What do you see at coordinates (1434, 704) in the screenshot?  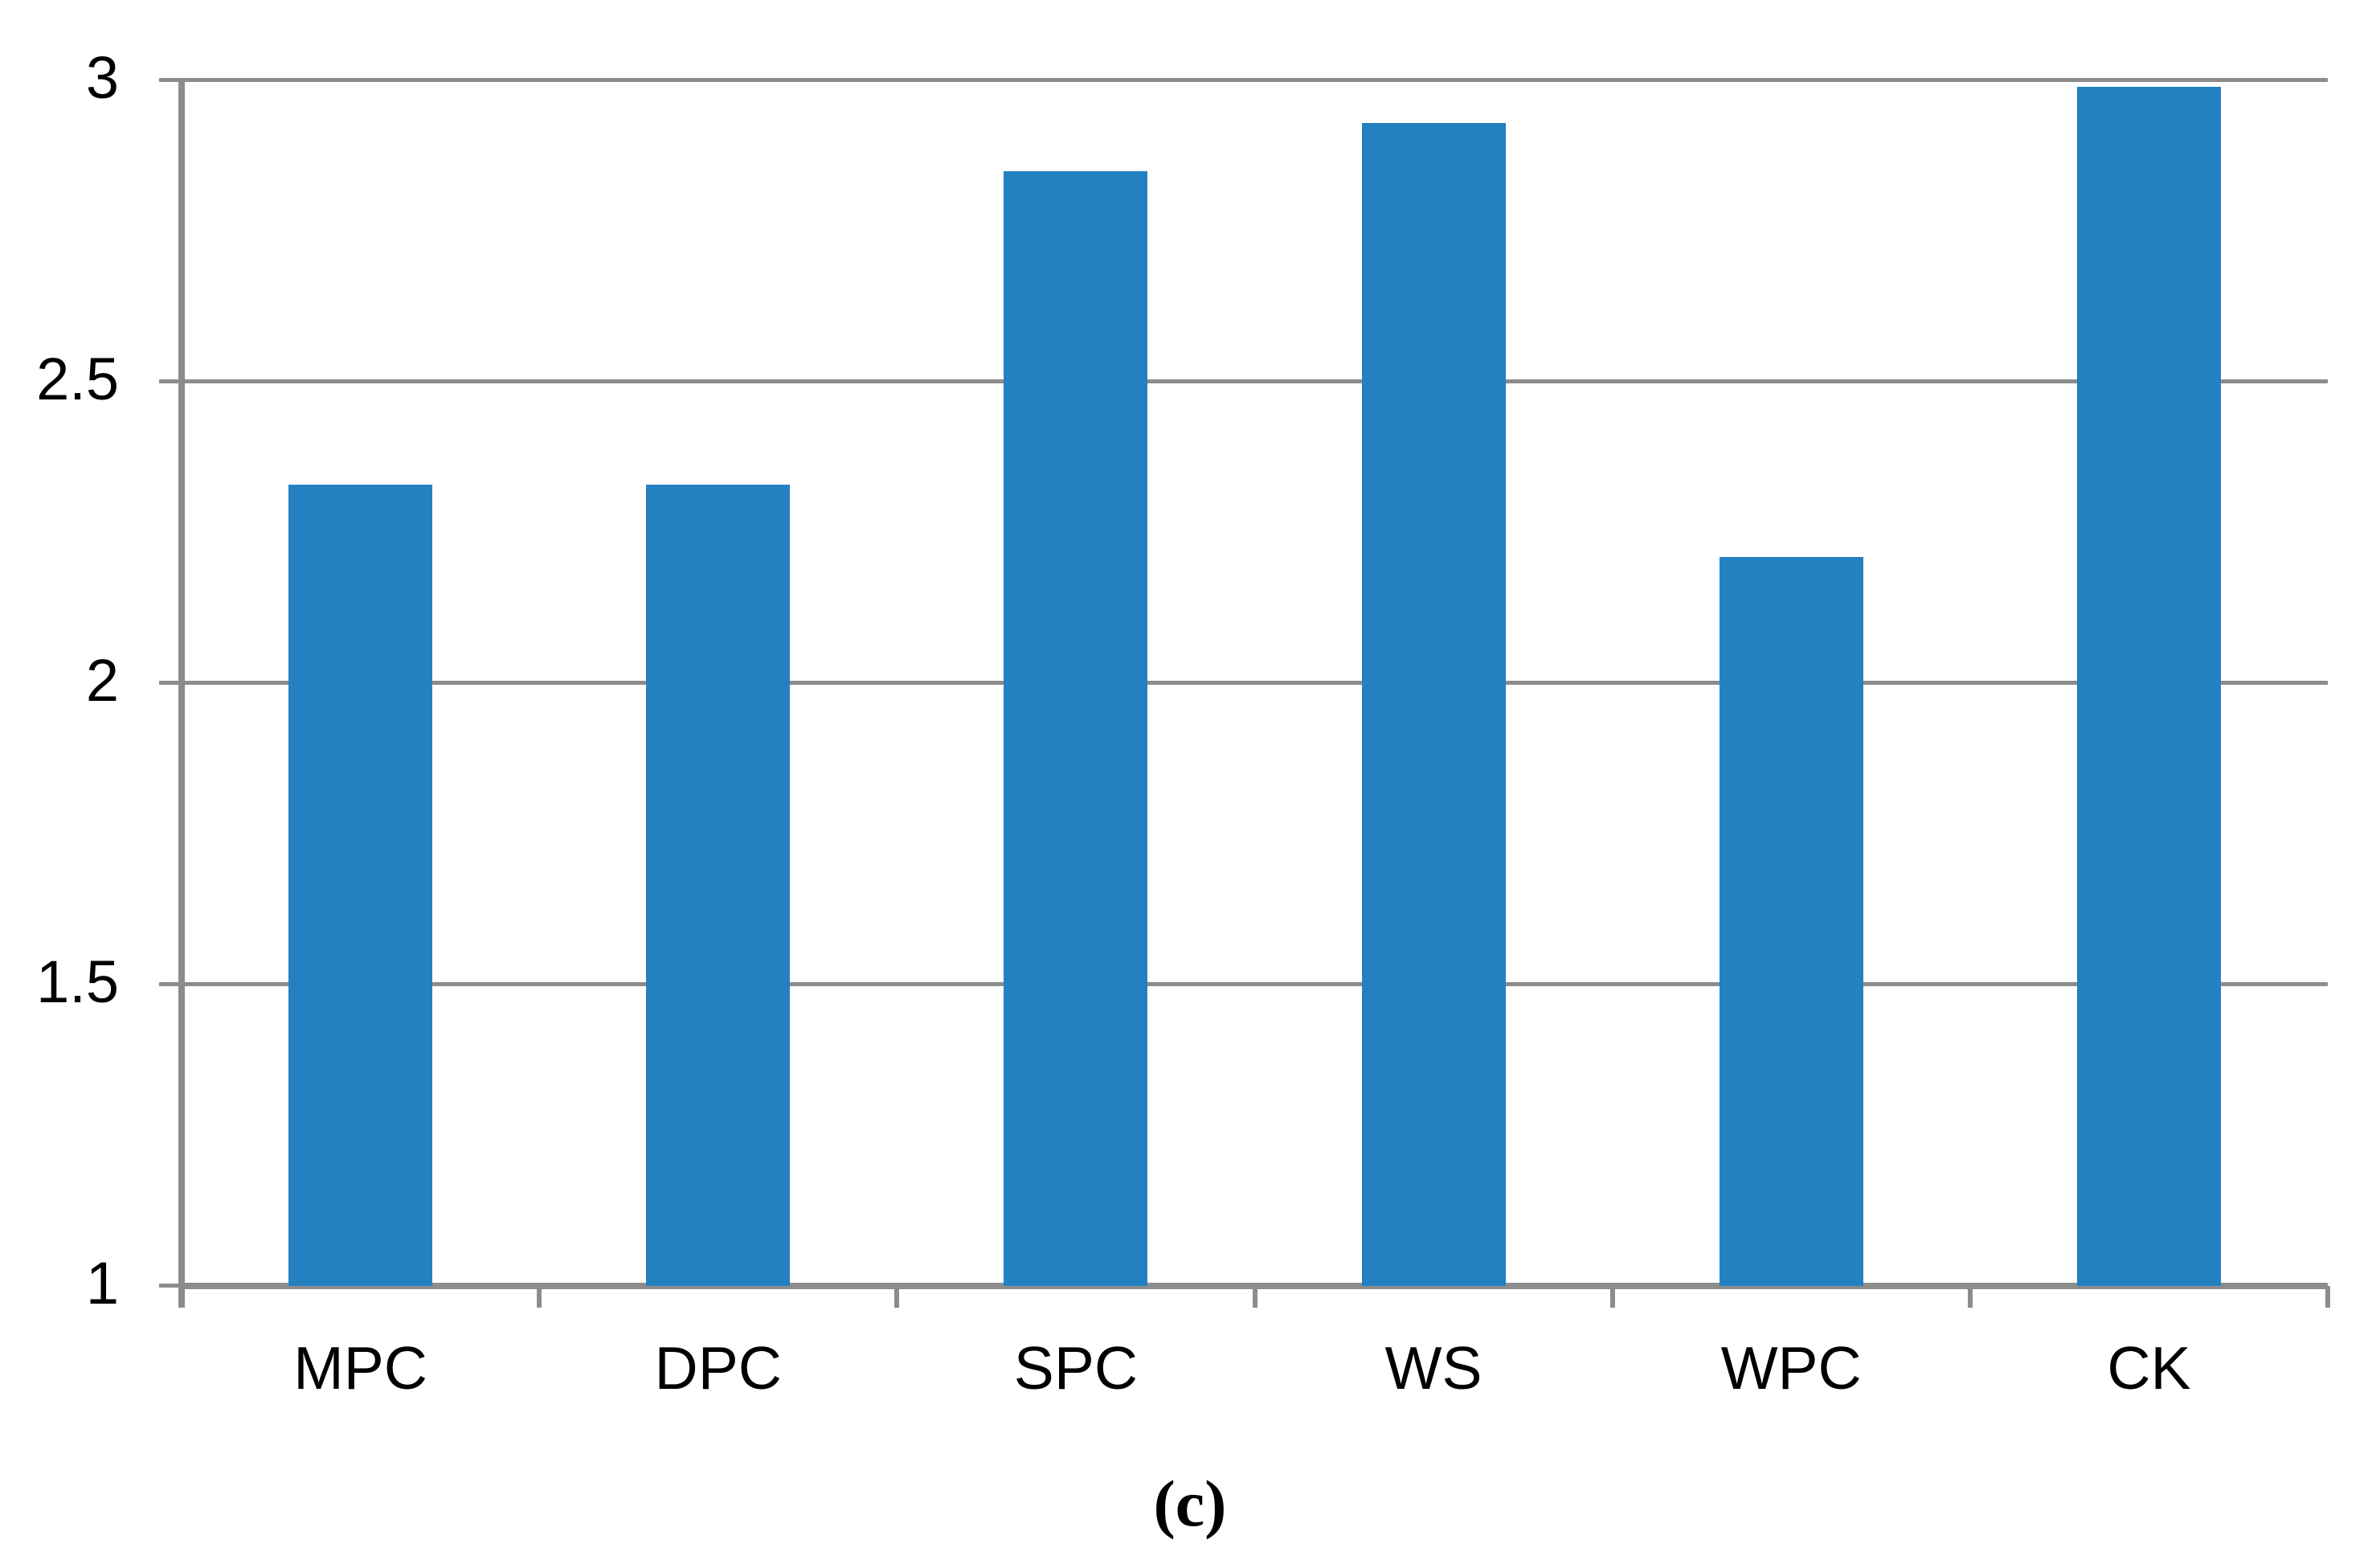 I see `bar-ws` at bounding box center [1434, 704].